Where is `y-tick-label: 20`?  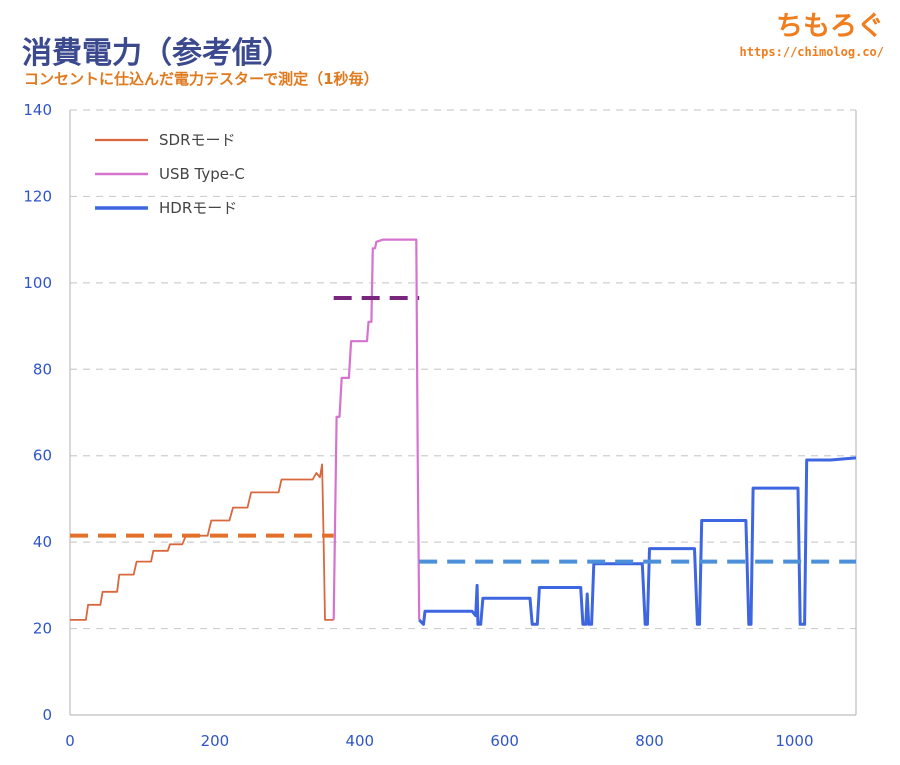 y-tick-label: 20 is located at coordinates (42, 629).